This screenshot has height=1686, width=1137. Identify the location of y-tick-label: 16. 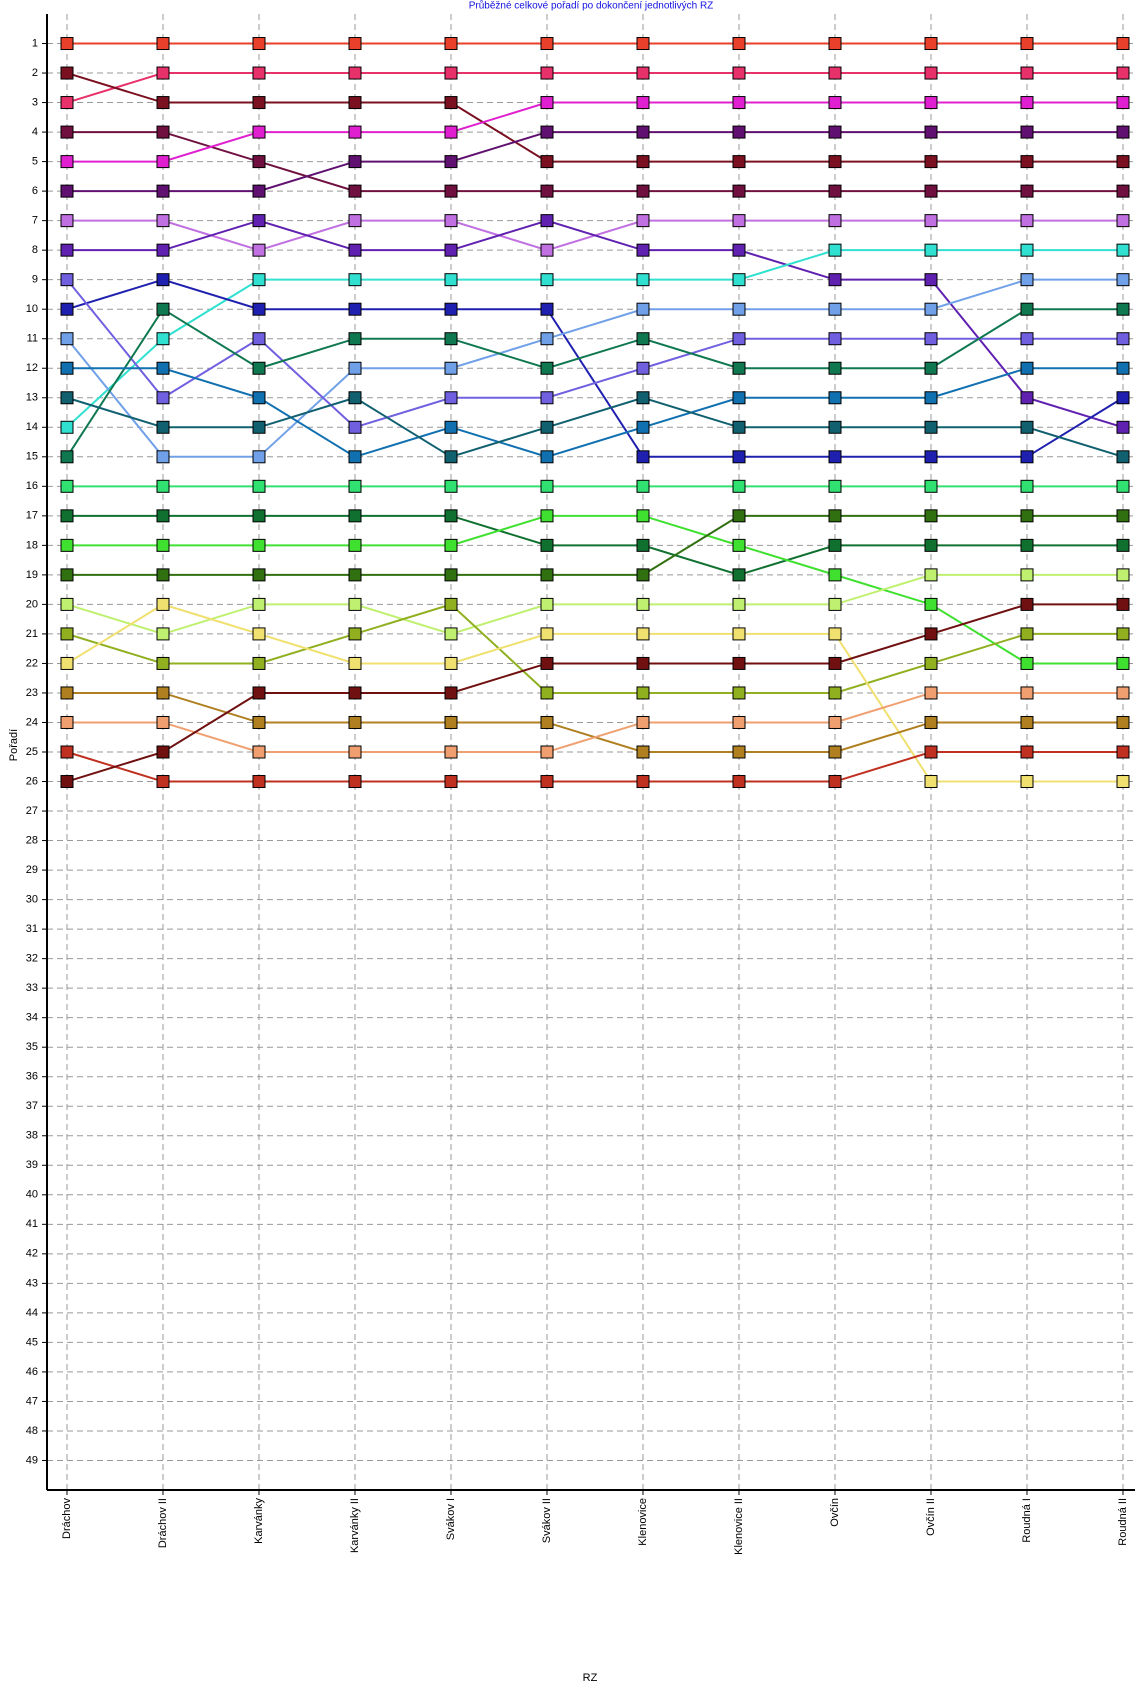
(32, 486).